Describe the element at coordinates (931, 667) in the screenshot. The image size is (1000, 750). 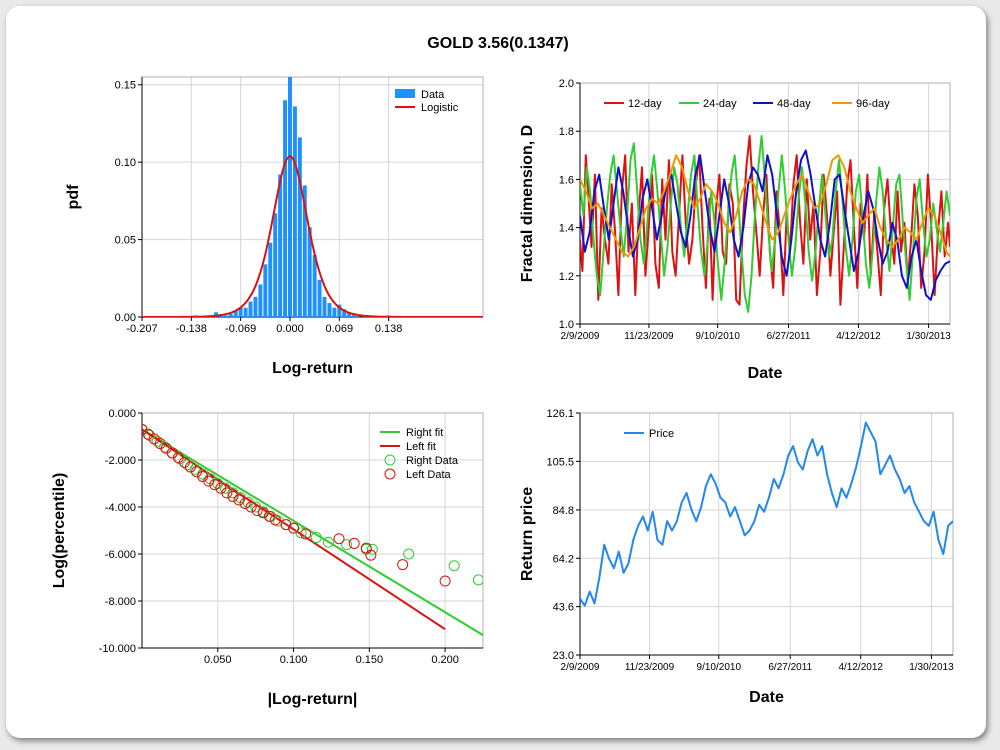
I see `x-tick-label: 1/30/2013` at that location.